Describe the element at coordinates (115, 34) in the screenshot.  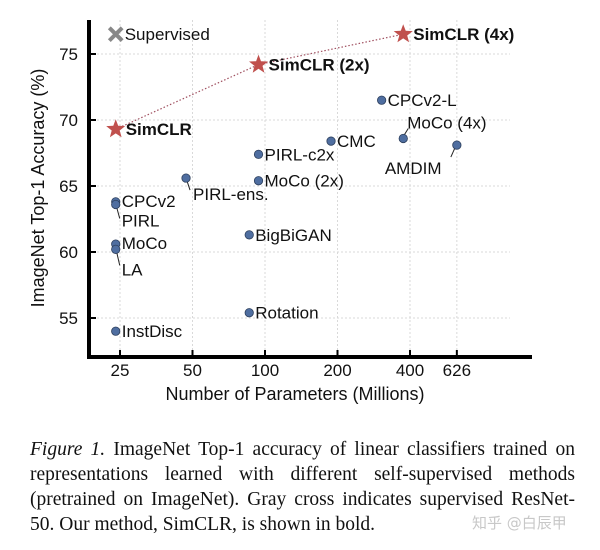
I see `cross-marker-icon` at that location.